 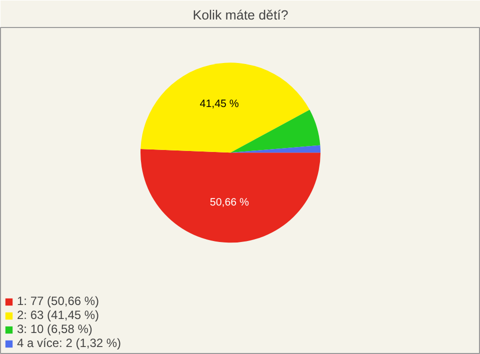 What do you see at coordinates (58, 315) in the screenshot?
I see `legend-label: 2: 63 (41,45 %)` at bounding box center [58, 315].